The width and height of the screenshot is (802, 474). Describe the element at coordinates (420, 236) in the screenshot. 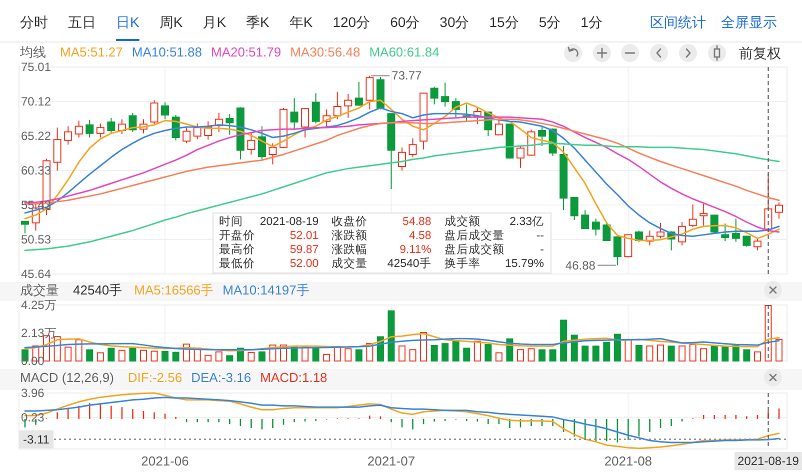

I see `text: 4.58` at that location.